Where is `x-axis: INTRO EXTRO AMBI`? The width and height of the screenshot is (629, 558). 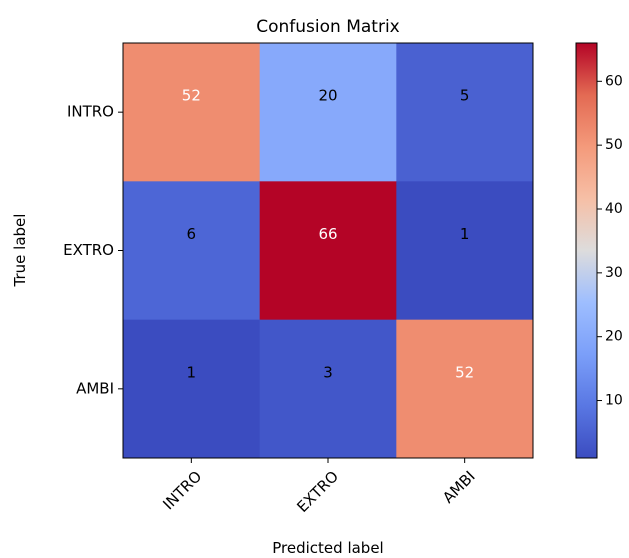 x-axis: INTRO EXTRO AMBI is located at coordinates (319, 487).